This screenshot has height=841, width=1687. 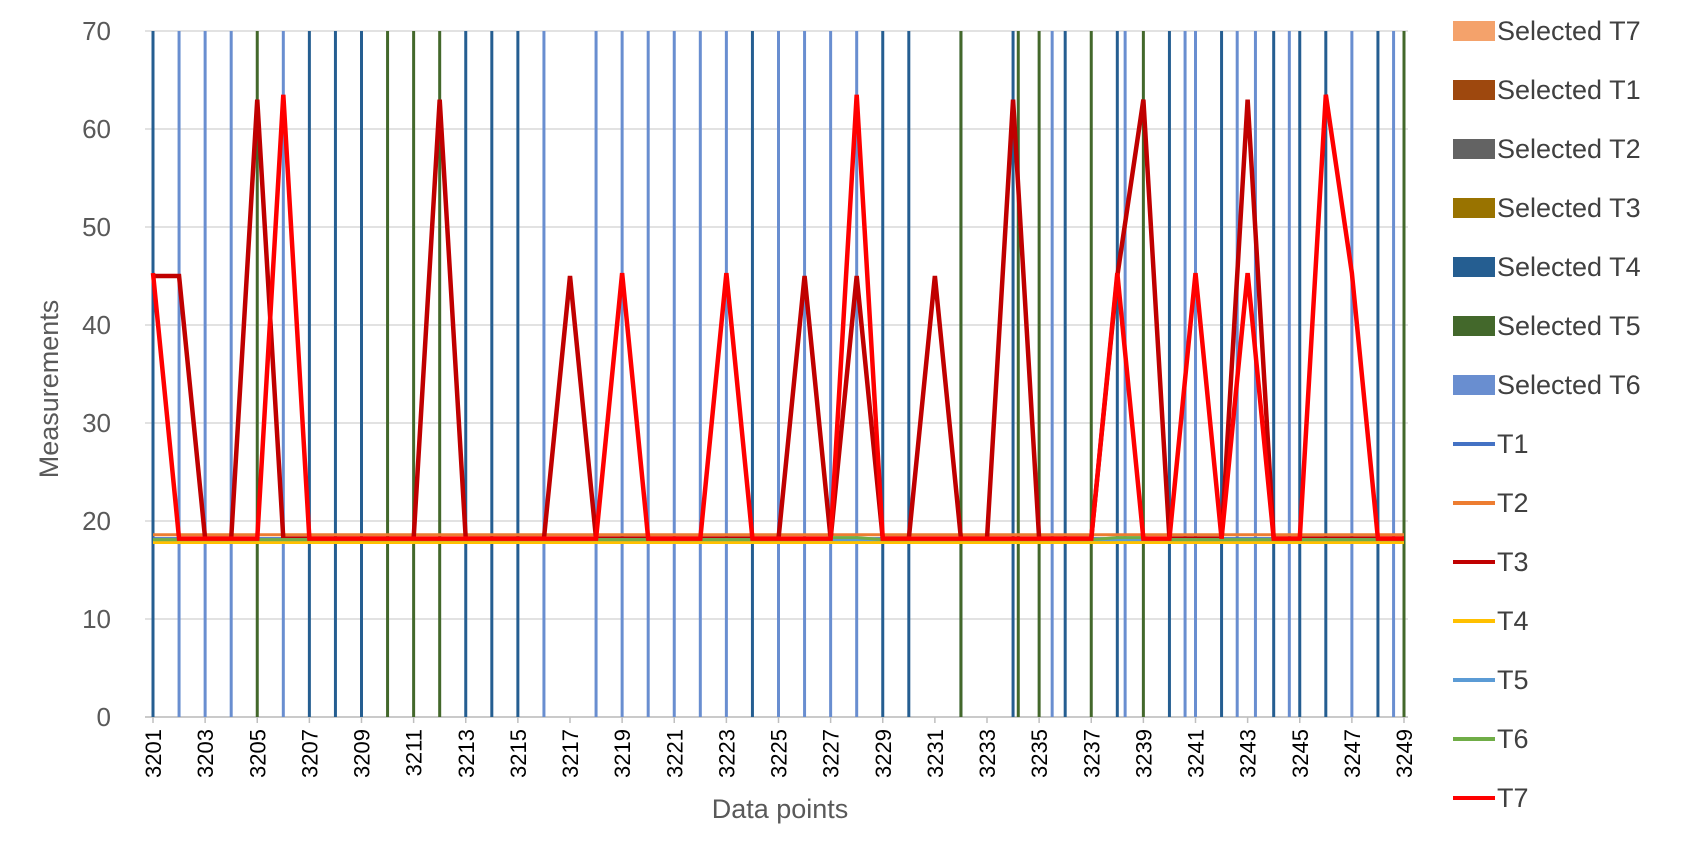 I want to click on y-tick-label: 50, so click(x=96, y=227).